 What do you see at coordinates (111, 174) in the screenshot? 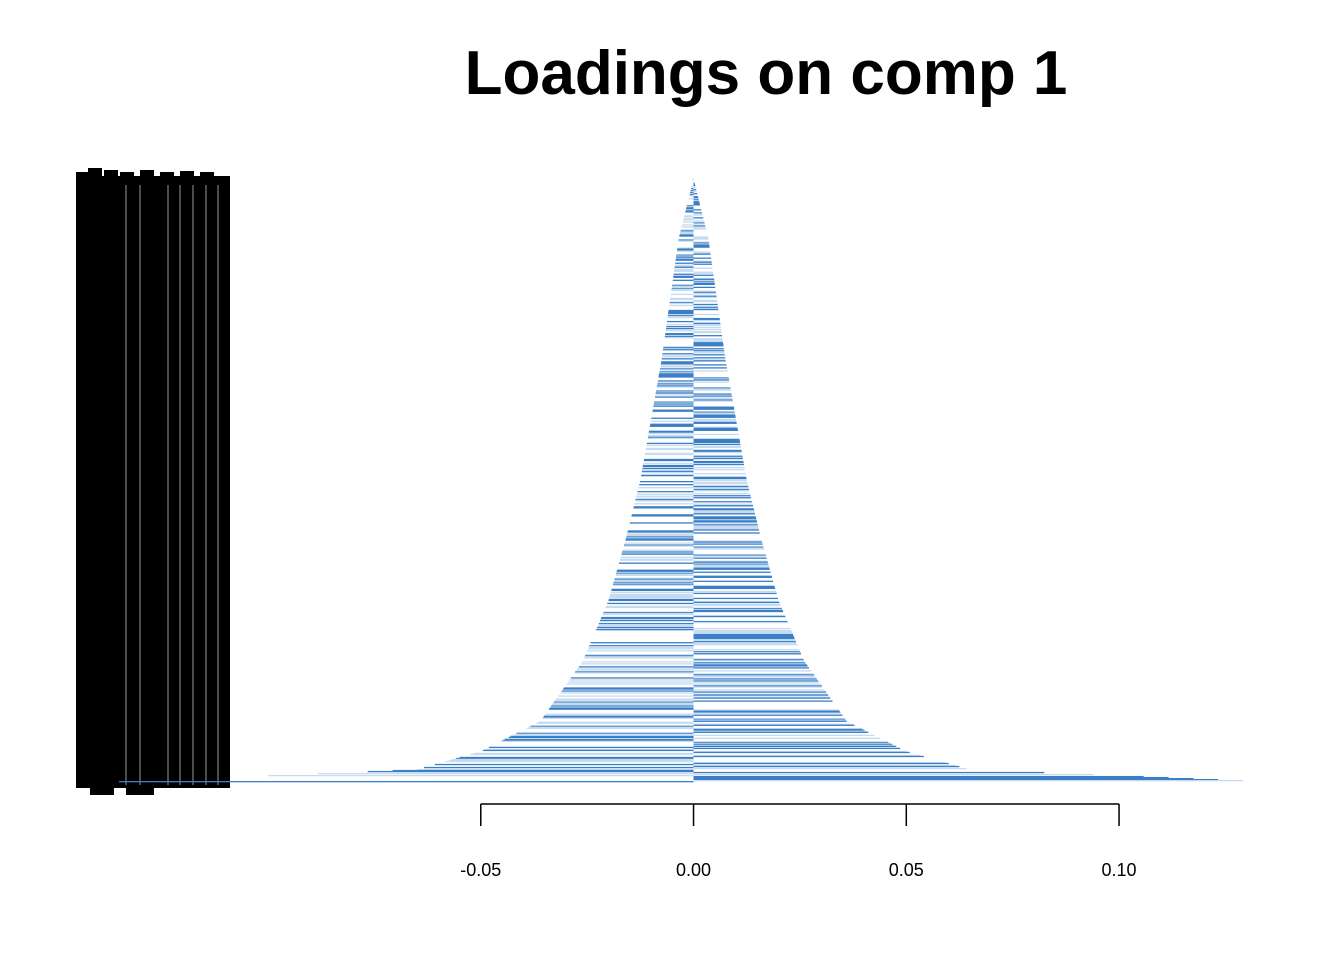
I see `label-glyph` at bounding box center [111, 174].